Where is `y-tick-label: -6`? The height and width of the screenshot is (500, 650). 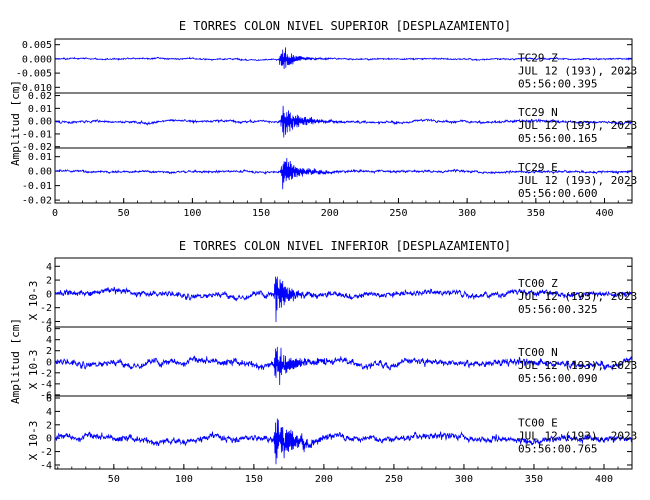 y-tick-label: -6 is located at coordinates (46, 395).